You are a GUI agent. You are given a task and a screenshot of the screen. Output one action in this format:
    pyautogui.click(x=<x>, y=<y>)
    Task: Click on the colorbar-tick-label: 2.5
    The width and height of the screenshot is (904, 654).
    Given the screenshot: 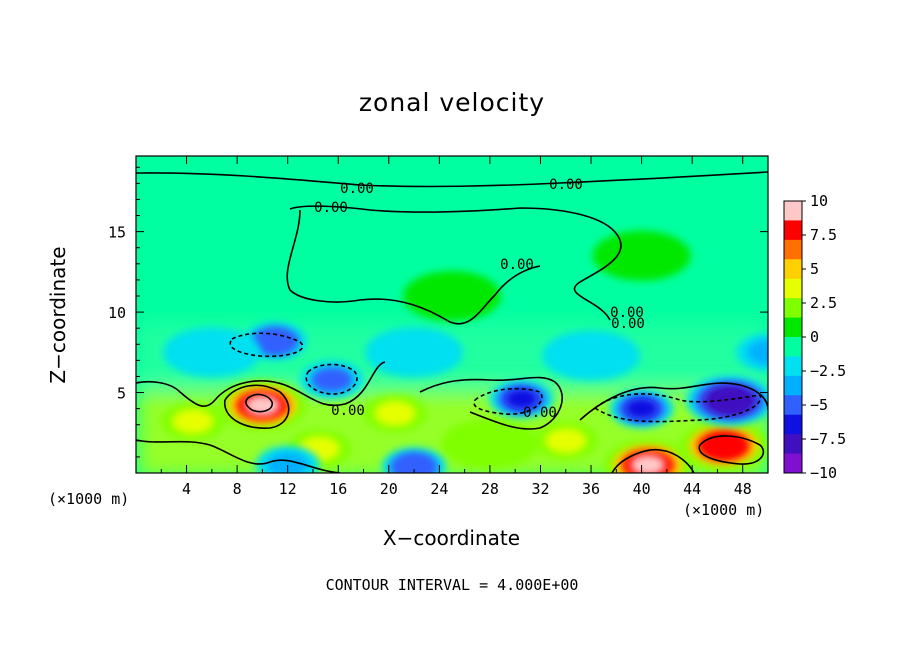 What is the action you would take?
    pyautogui.click(x=823, y=303)
    